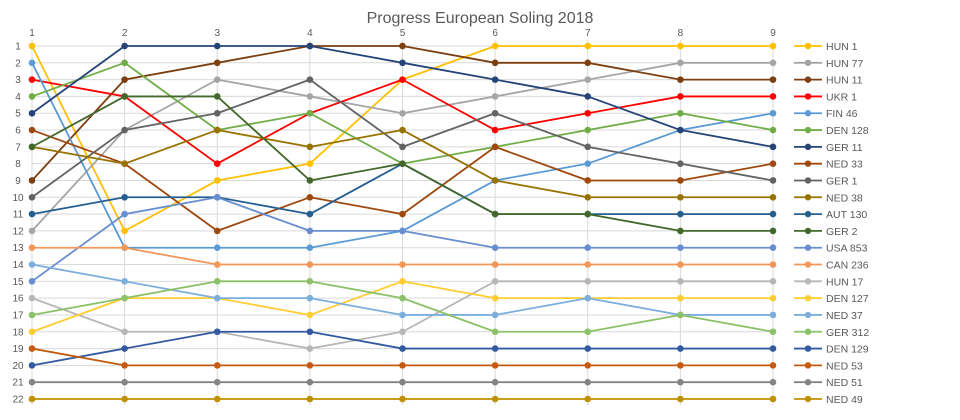 The width and height of the screenshot is (960, 420). What do you see at coordinates (217, 33) in the screenshot?
I see `x-tick-label: 3` at bounding box center [217, 33].